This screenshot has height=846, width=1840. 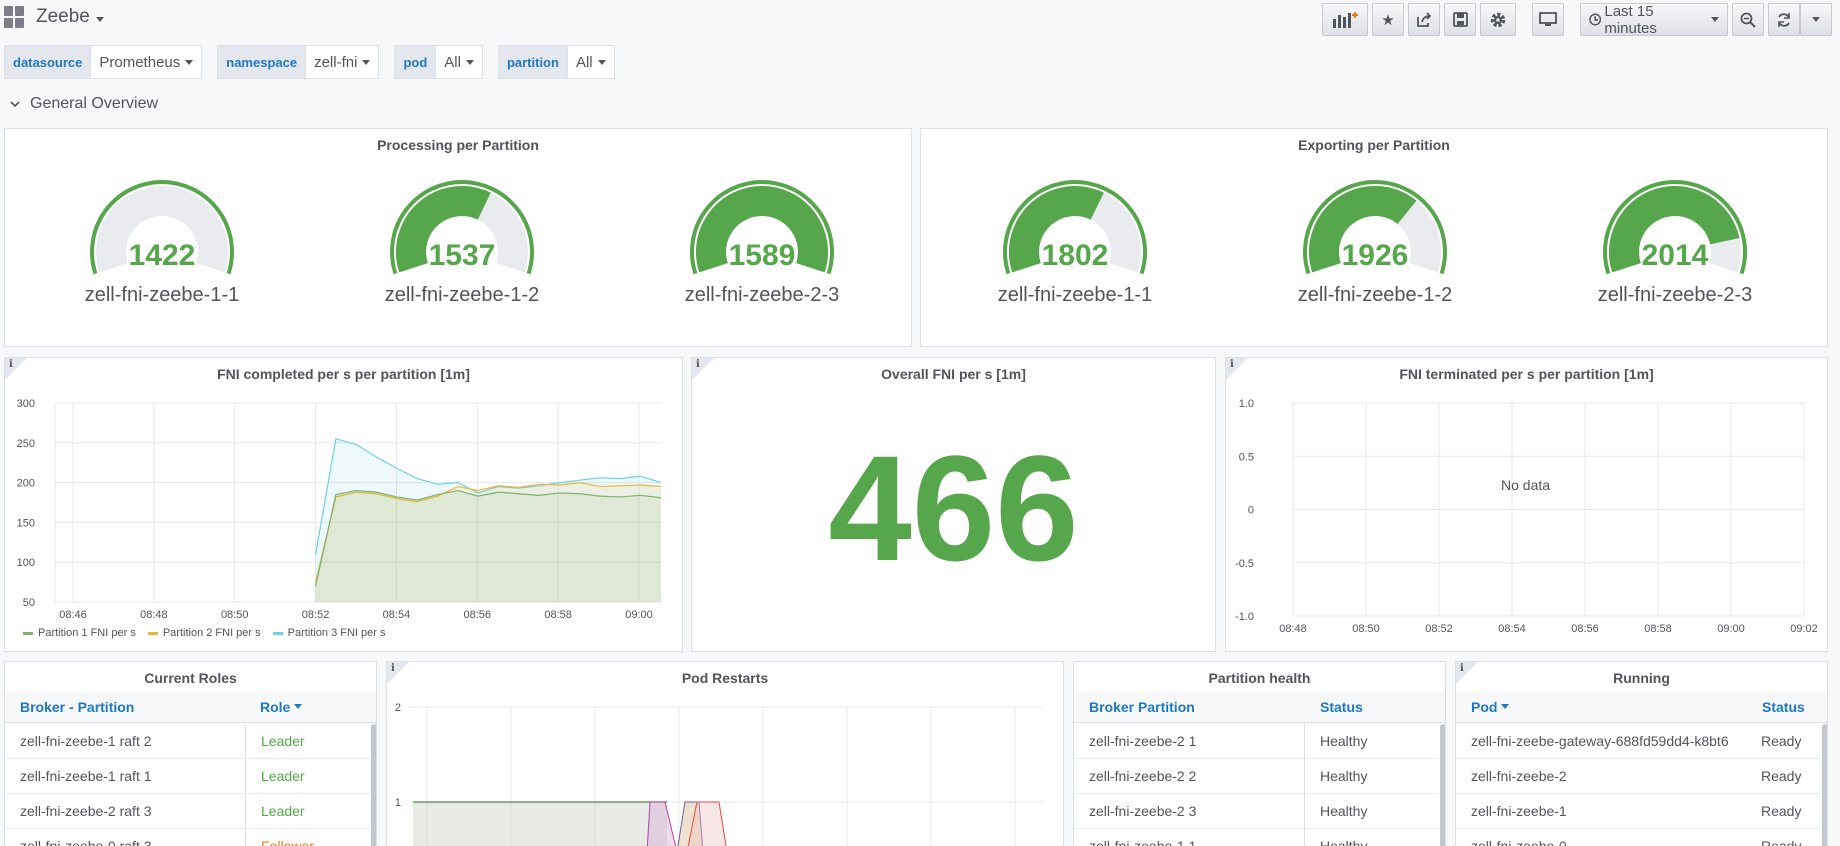 I want to click on gauge: 1422 zell-fni-zeebe-1-1, so click(x=162, y=219).